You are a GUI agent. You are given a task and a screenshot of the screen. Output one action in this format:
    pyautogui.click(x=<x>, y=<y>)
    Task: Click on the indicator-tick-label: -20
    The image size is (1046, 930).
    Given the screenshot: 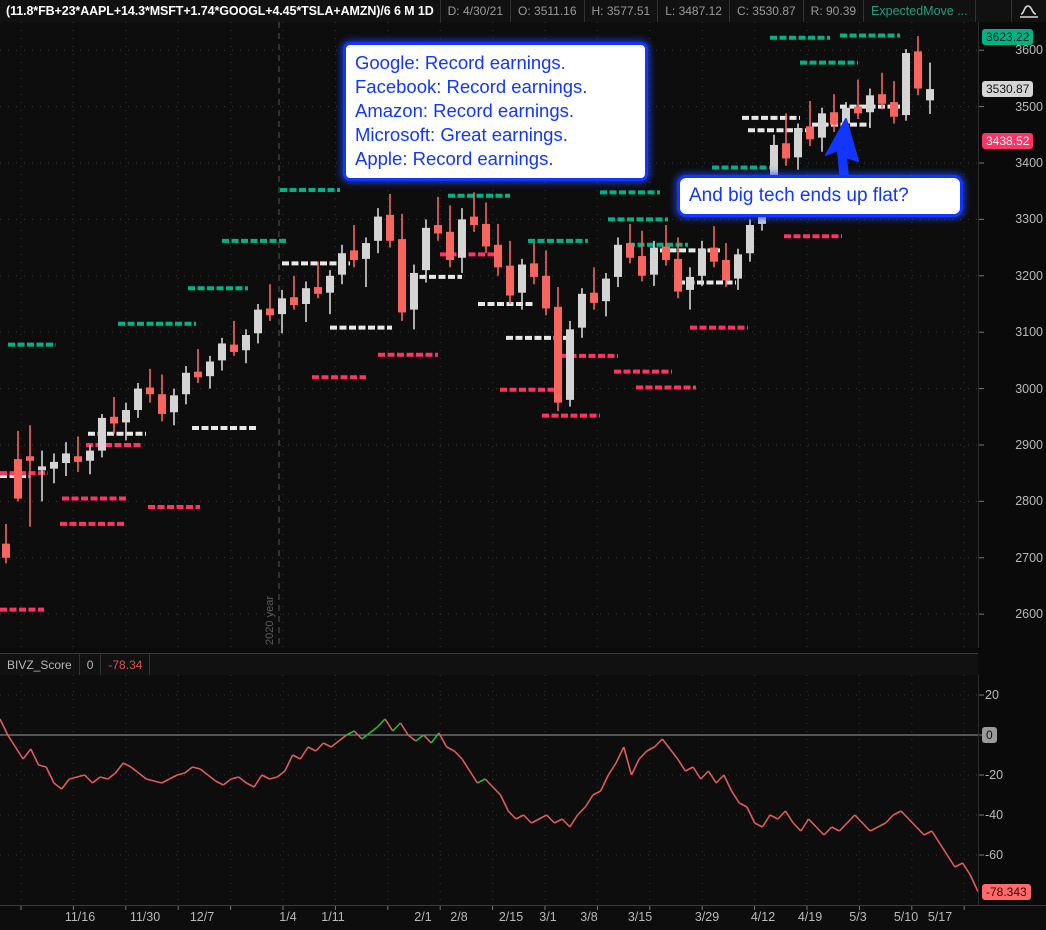 What is the action you would take?
    pyautogui.click(x=994, y=775)
    